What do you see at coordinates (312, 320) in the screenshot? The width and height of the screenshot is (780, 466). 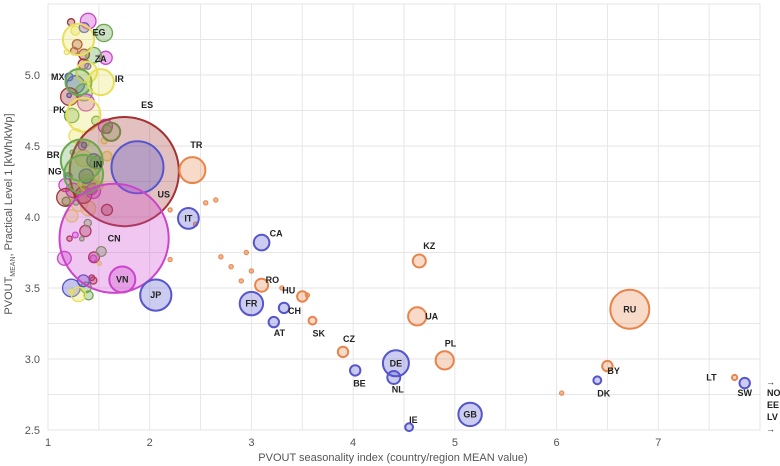 I see `bubble-sk` at bounding box center [312, 320].